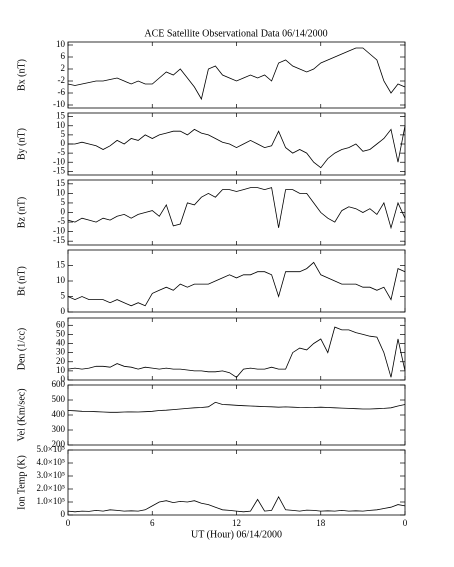  I want to click on y-tick-label: 20, so click(61, 361).